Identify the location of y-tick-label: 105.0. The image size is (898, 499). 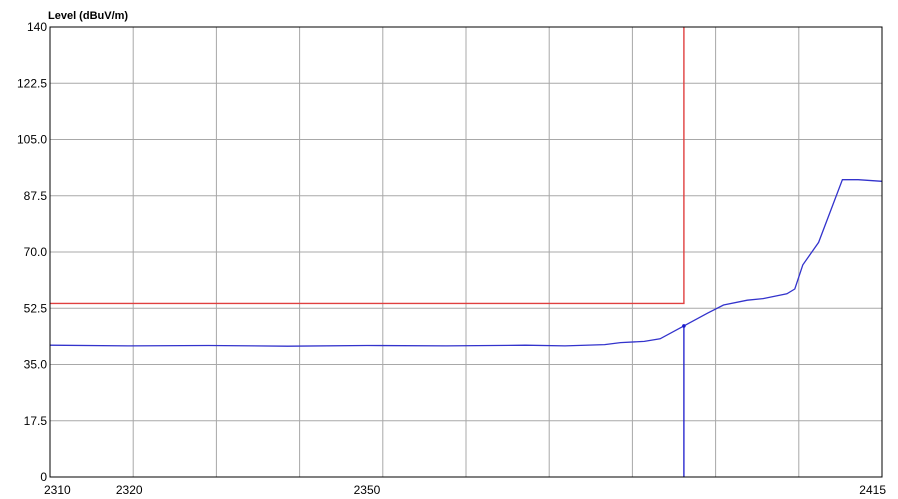
(32, 140).